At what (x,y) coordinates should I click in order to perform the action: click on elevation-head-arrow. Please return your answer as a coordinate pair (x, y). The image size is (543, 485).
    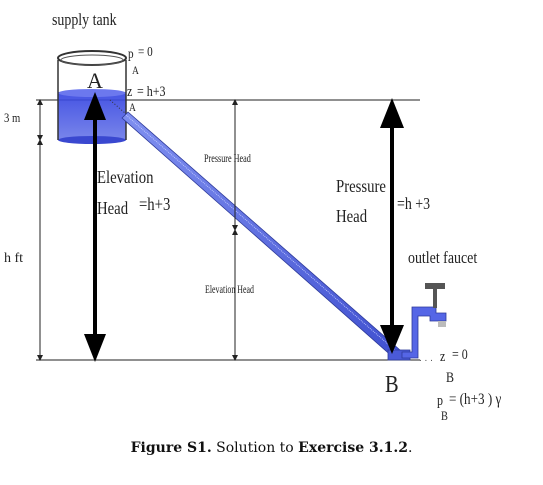
    Looking at the image, I should click on (95, 227).